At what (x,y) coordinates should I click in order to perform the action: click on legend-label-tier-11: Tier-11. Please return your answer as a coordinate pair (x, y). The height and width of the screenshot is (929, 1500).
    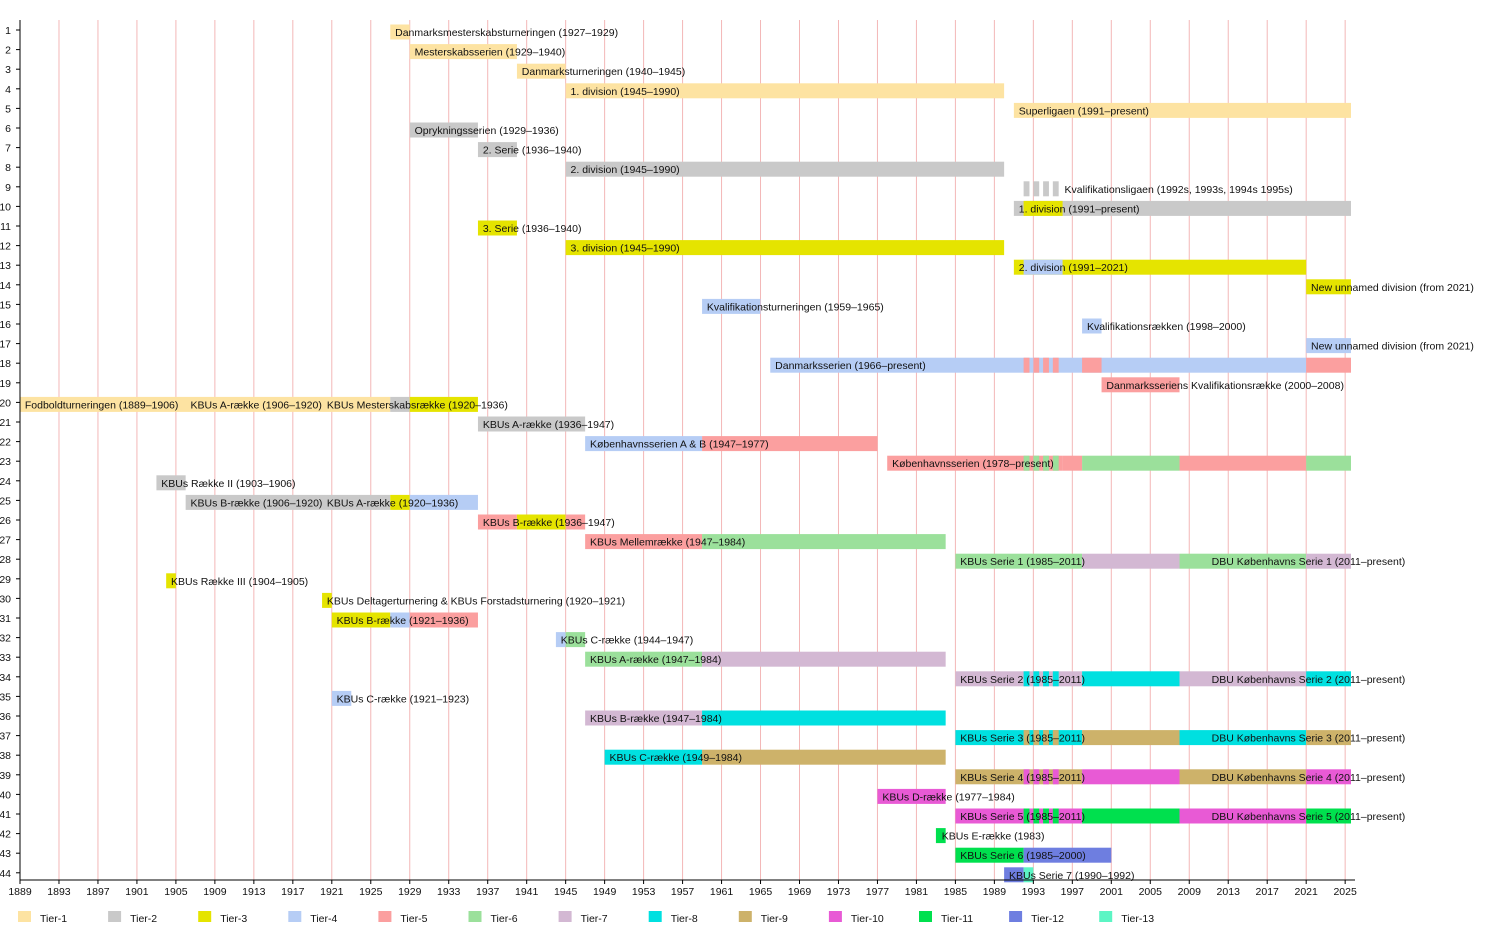
    Looking at the image, I should click on (957, 919).